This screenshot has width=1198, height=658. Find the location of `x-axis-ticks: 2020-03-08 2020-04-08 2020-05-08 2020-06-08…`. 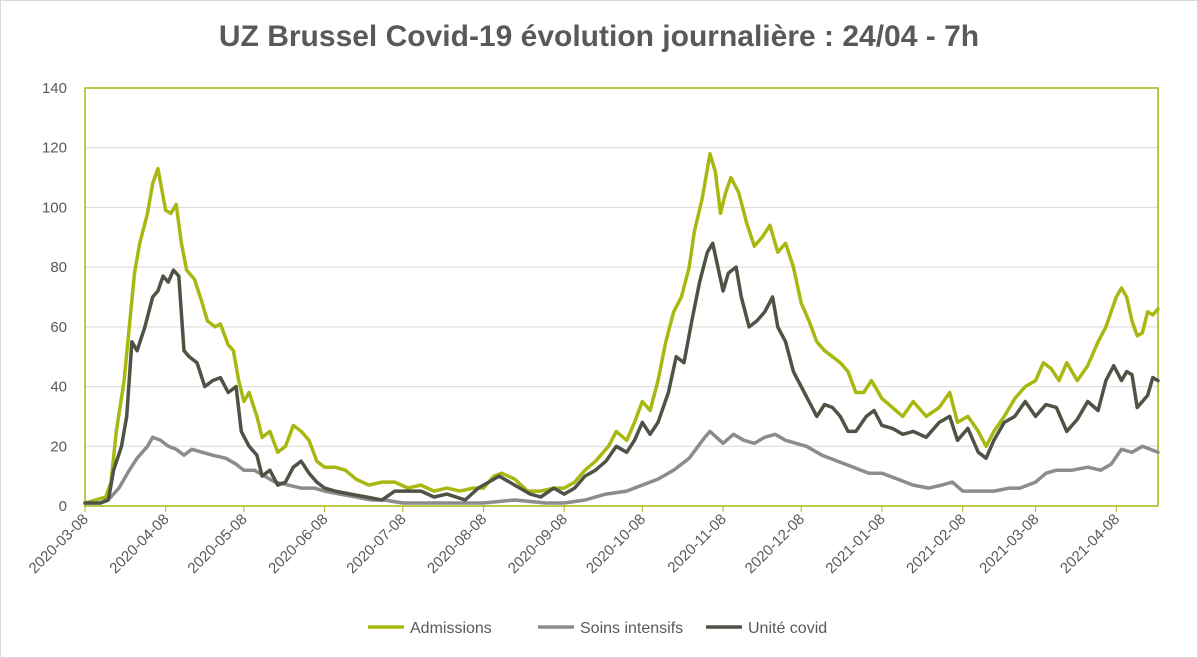

x-axis-ticks: 2020-03-08 2020-04-08 2020-05-08 2020-06-08… is located at coordinates (574, 541).